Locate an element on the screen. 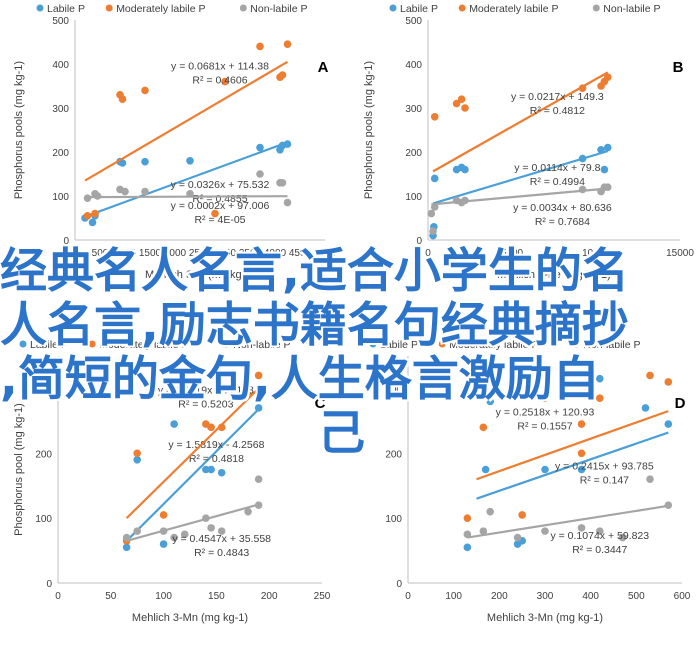  trend-equation: y = 0.4547x + 35.558 is located at coordinates (221, 539).